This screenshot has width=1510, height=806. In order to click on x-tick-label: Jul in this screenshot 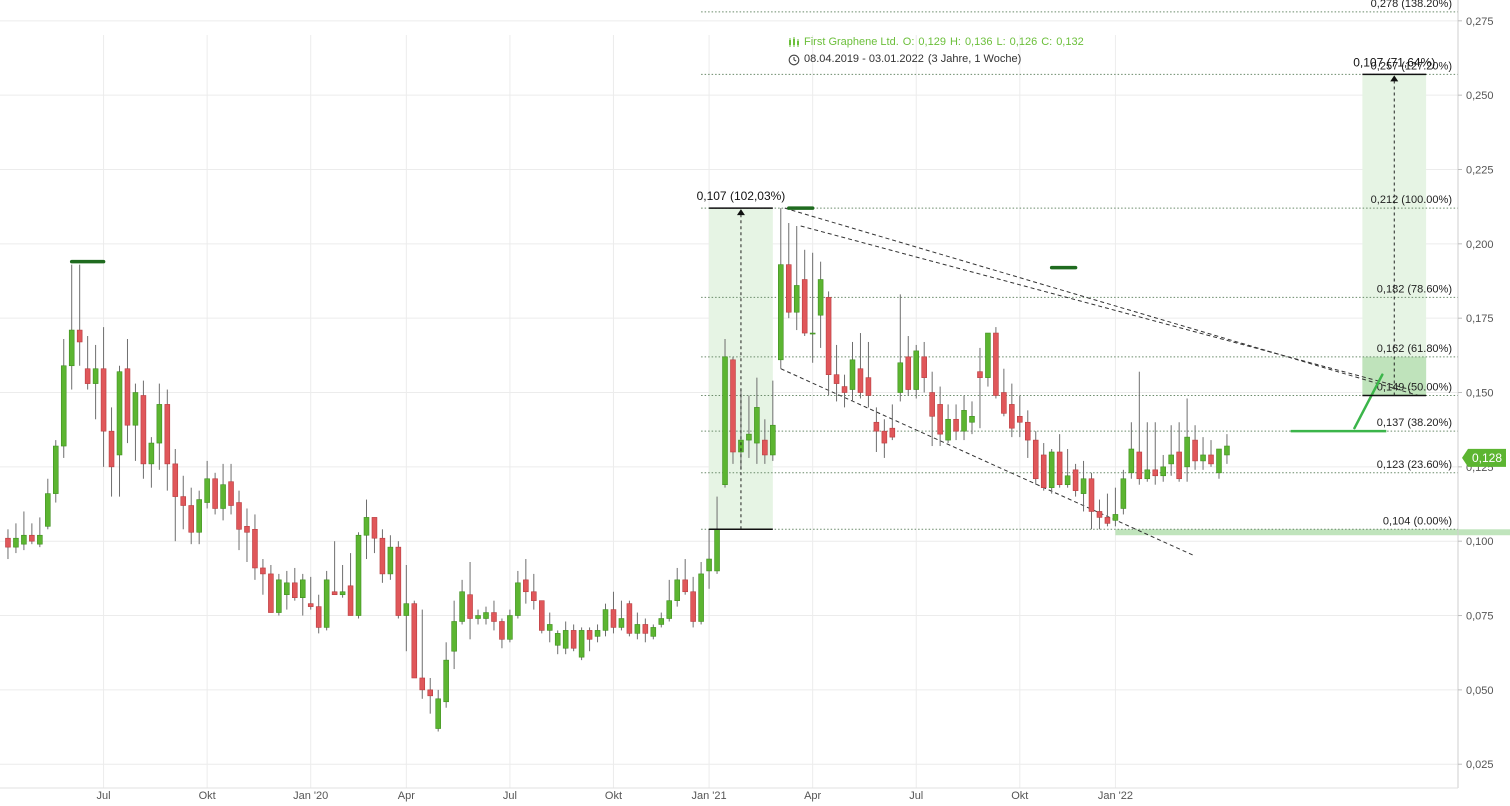, I will do `click(510, 796)`.